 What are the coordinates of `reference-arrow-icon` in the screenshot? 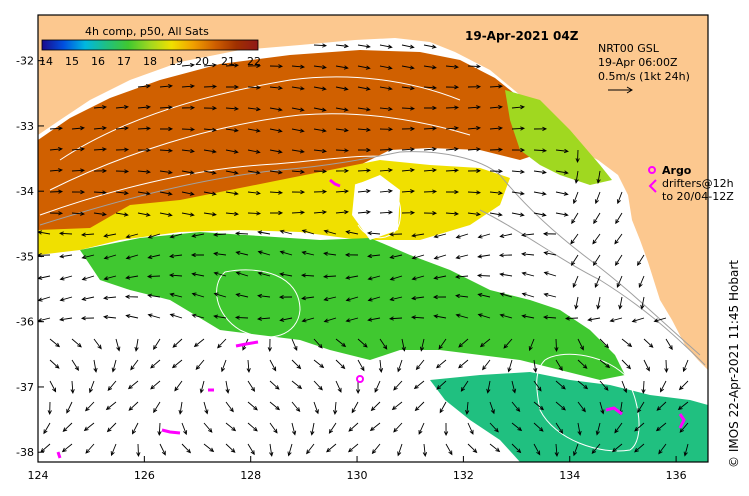 It's located at (620, 90).